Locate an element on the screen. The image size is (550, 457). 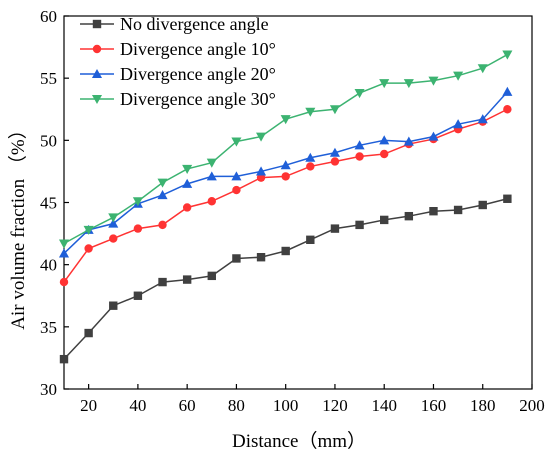
legend-entry-2: Divergence angle 10° is located at coordinates (178, 49).